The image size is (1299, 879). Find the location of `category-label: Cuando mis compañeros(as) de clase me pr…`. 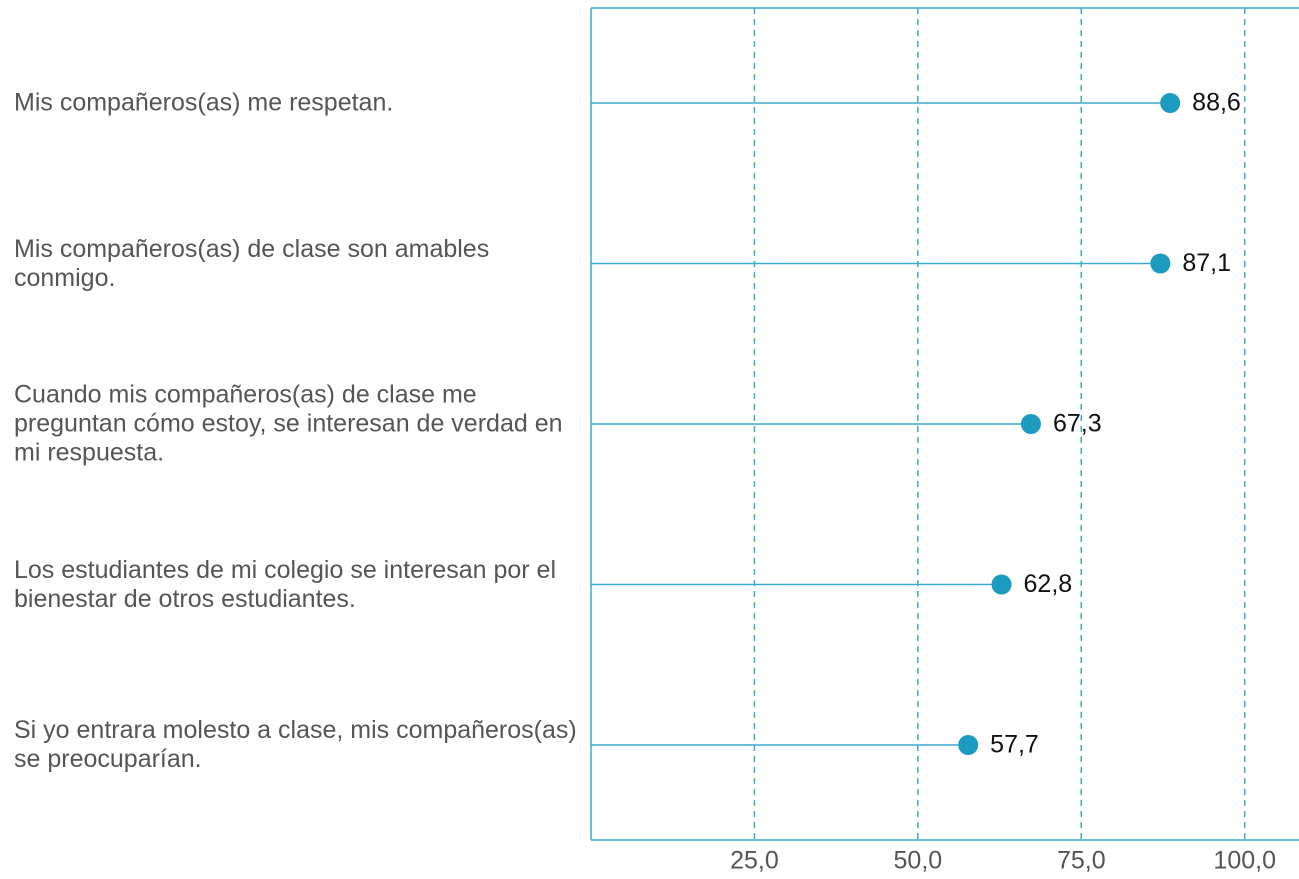

category-label: Cuando mis compañeros(as) de clase me pr… is located at coordinates (288, 423).